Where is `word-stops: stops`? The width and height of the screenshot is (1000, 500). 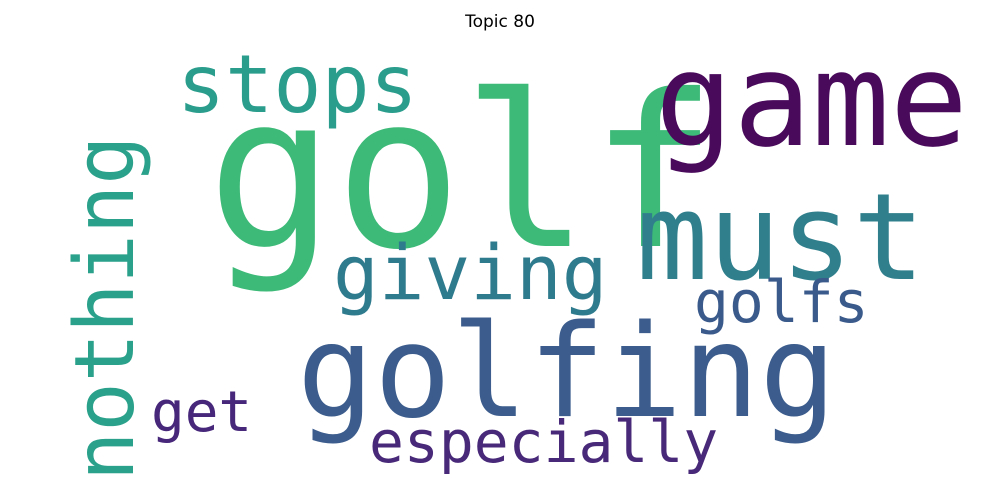
word-stops: stops is located at coordinates (297, 84).